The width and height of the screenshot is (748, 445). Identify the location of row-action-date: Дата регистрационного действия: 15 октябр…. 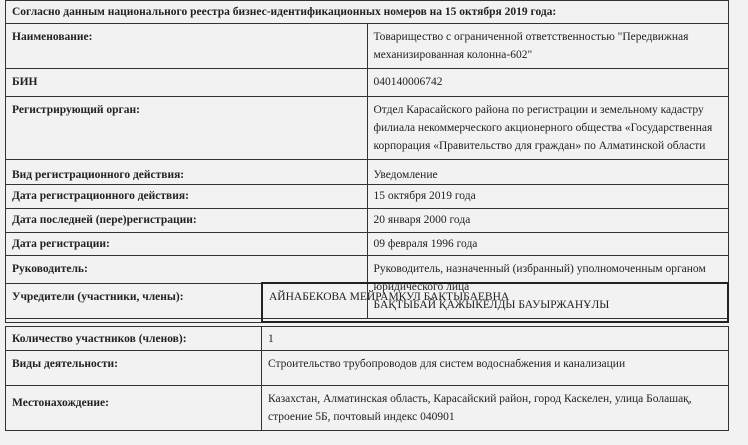
(367, 196).